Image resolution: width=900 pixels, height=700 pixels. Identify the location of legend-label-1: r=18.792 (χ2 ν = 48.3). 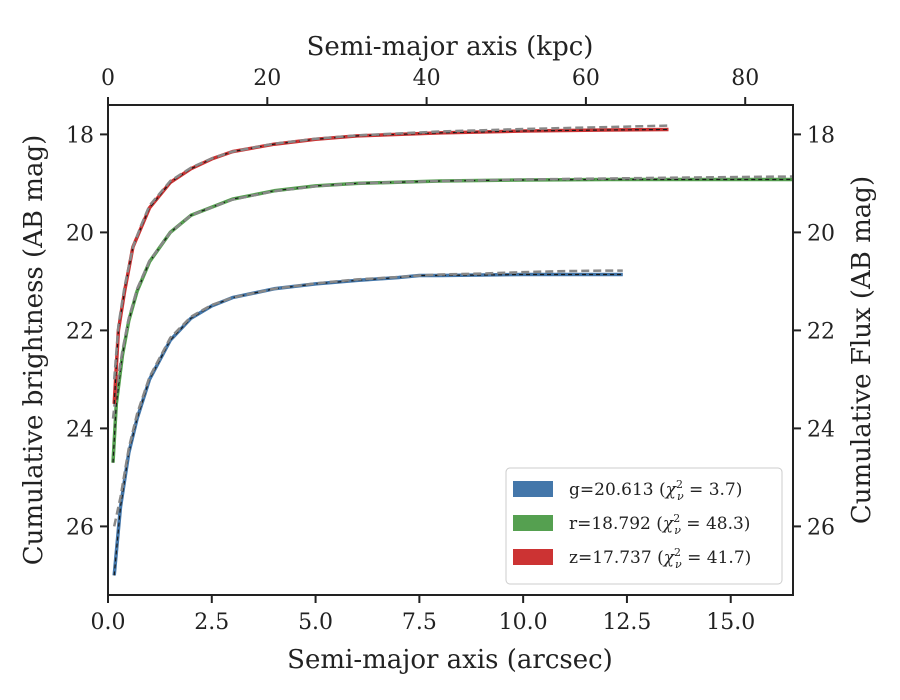
(659, 524).